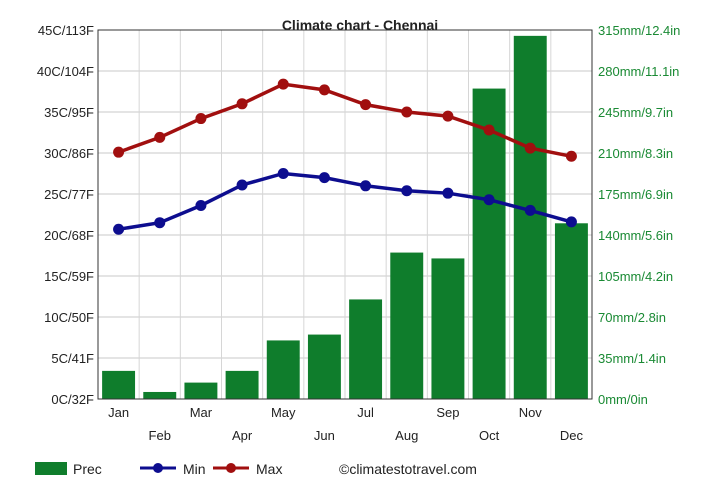  I want to click on right-tick-label: 210mm/8.3in, so click(635, 153).